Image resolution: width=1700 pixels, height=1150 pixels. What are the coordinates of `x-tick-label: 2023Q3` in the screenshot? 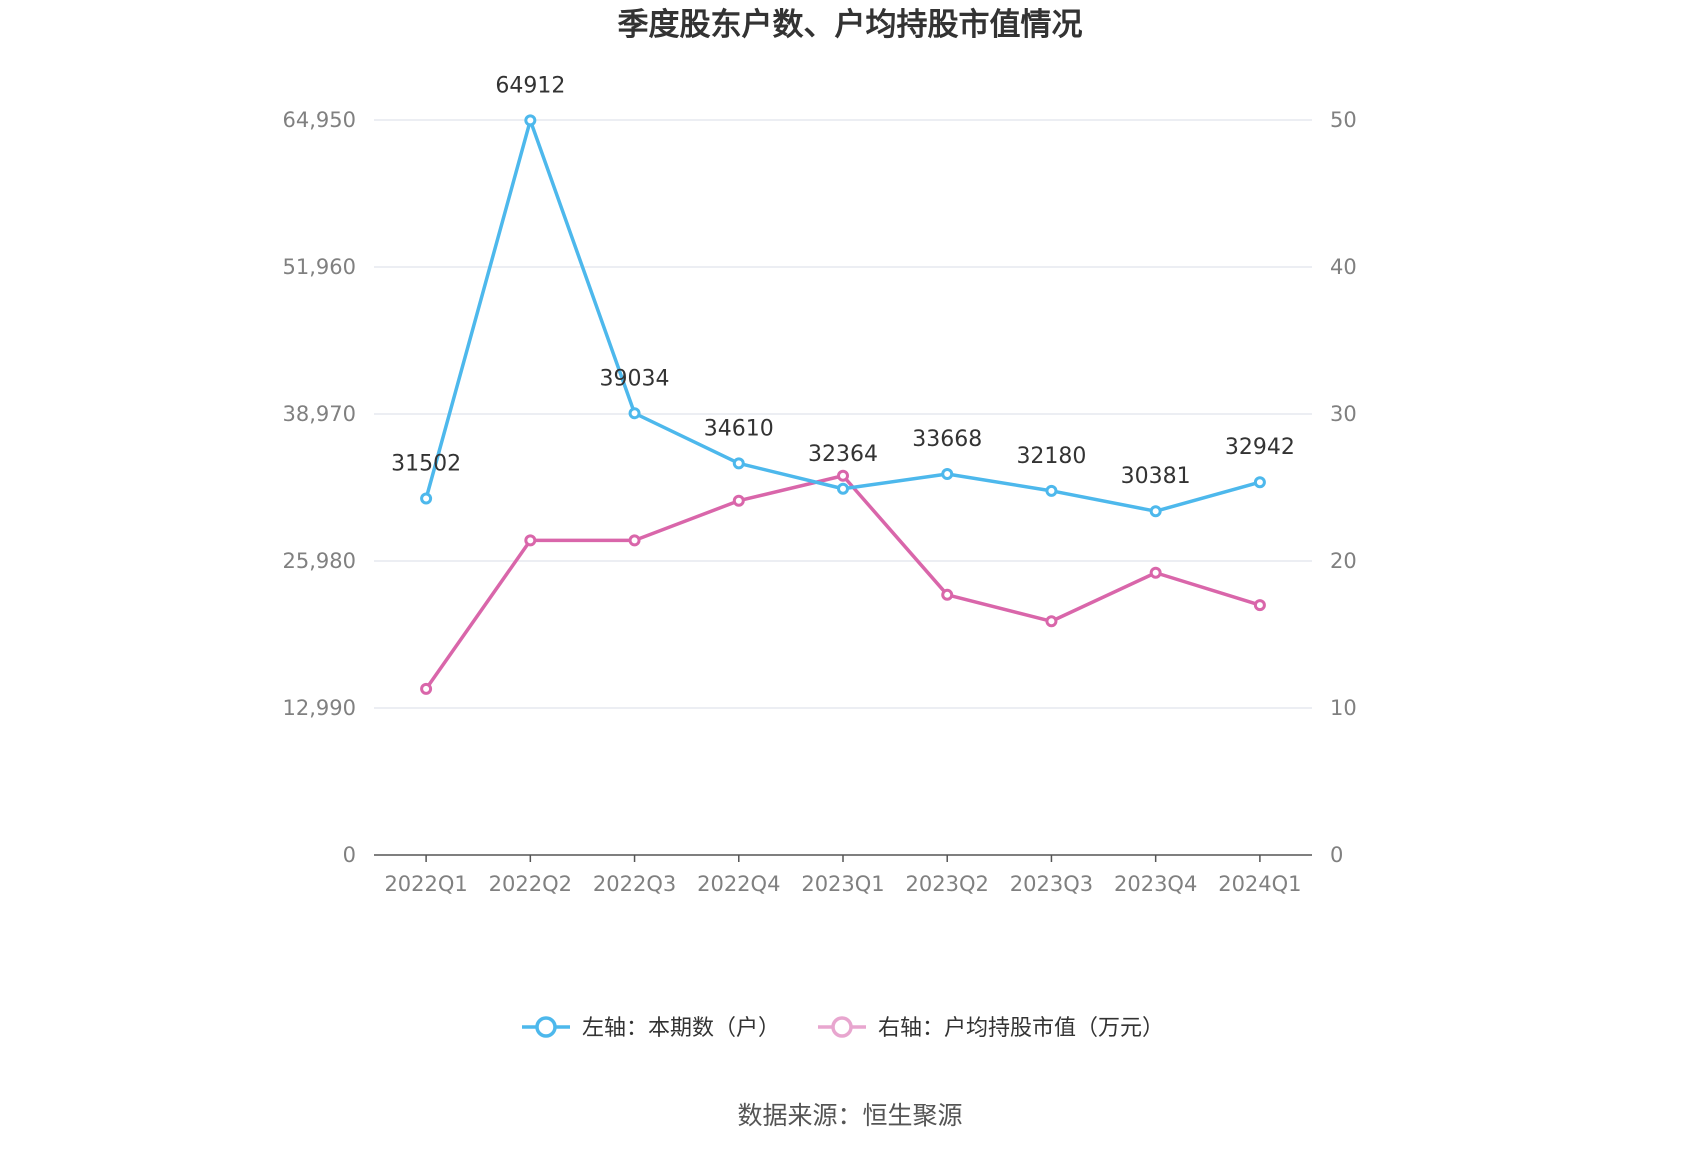 It's located at (1051, 884).